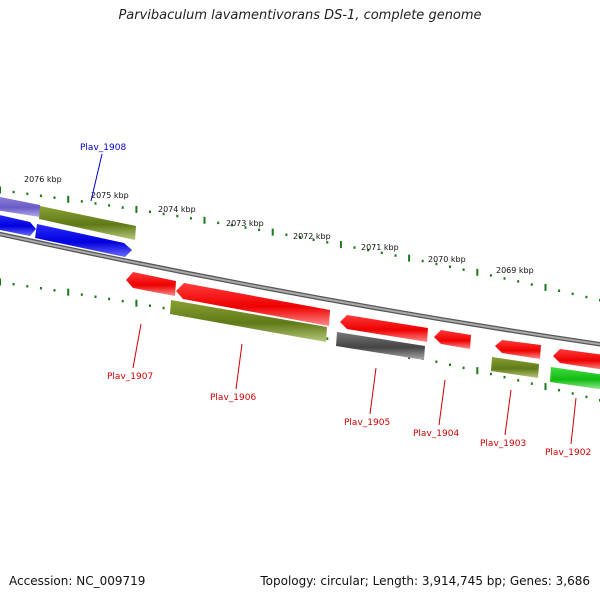 The width and height of the screenshot is (600, 600). I want to click on tick-label: 2076 kbp, so click(43, 179).